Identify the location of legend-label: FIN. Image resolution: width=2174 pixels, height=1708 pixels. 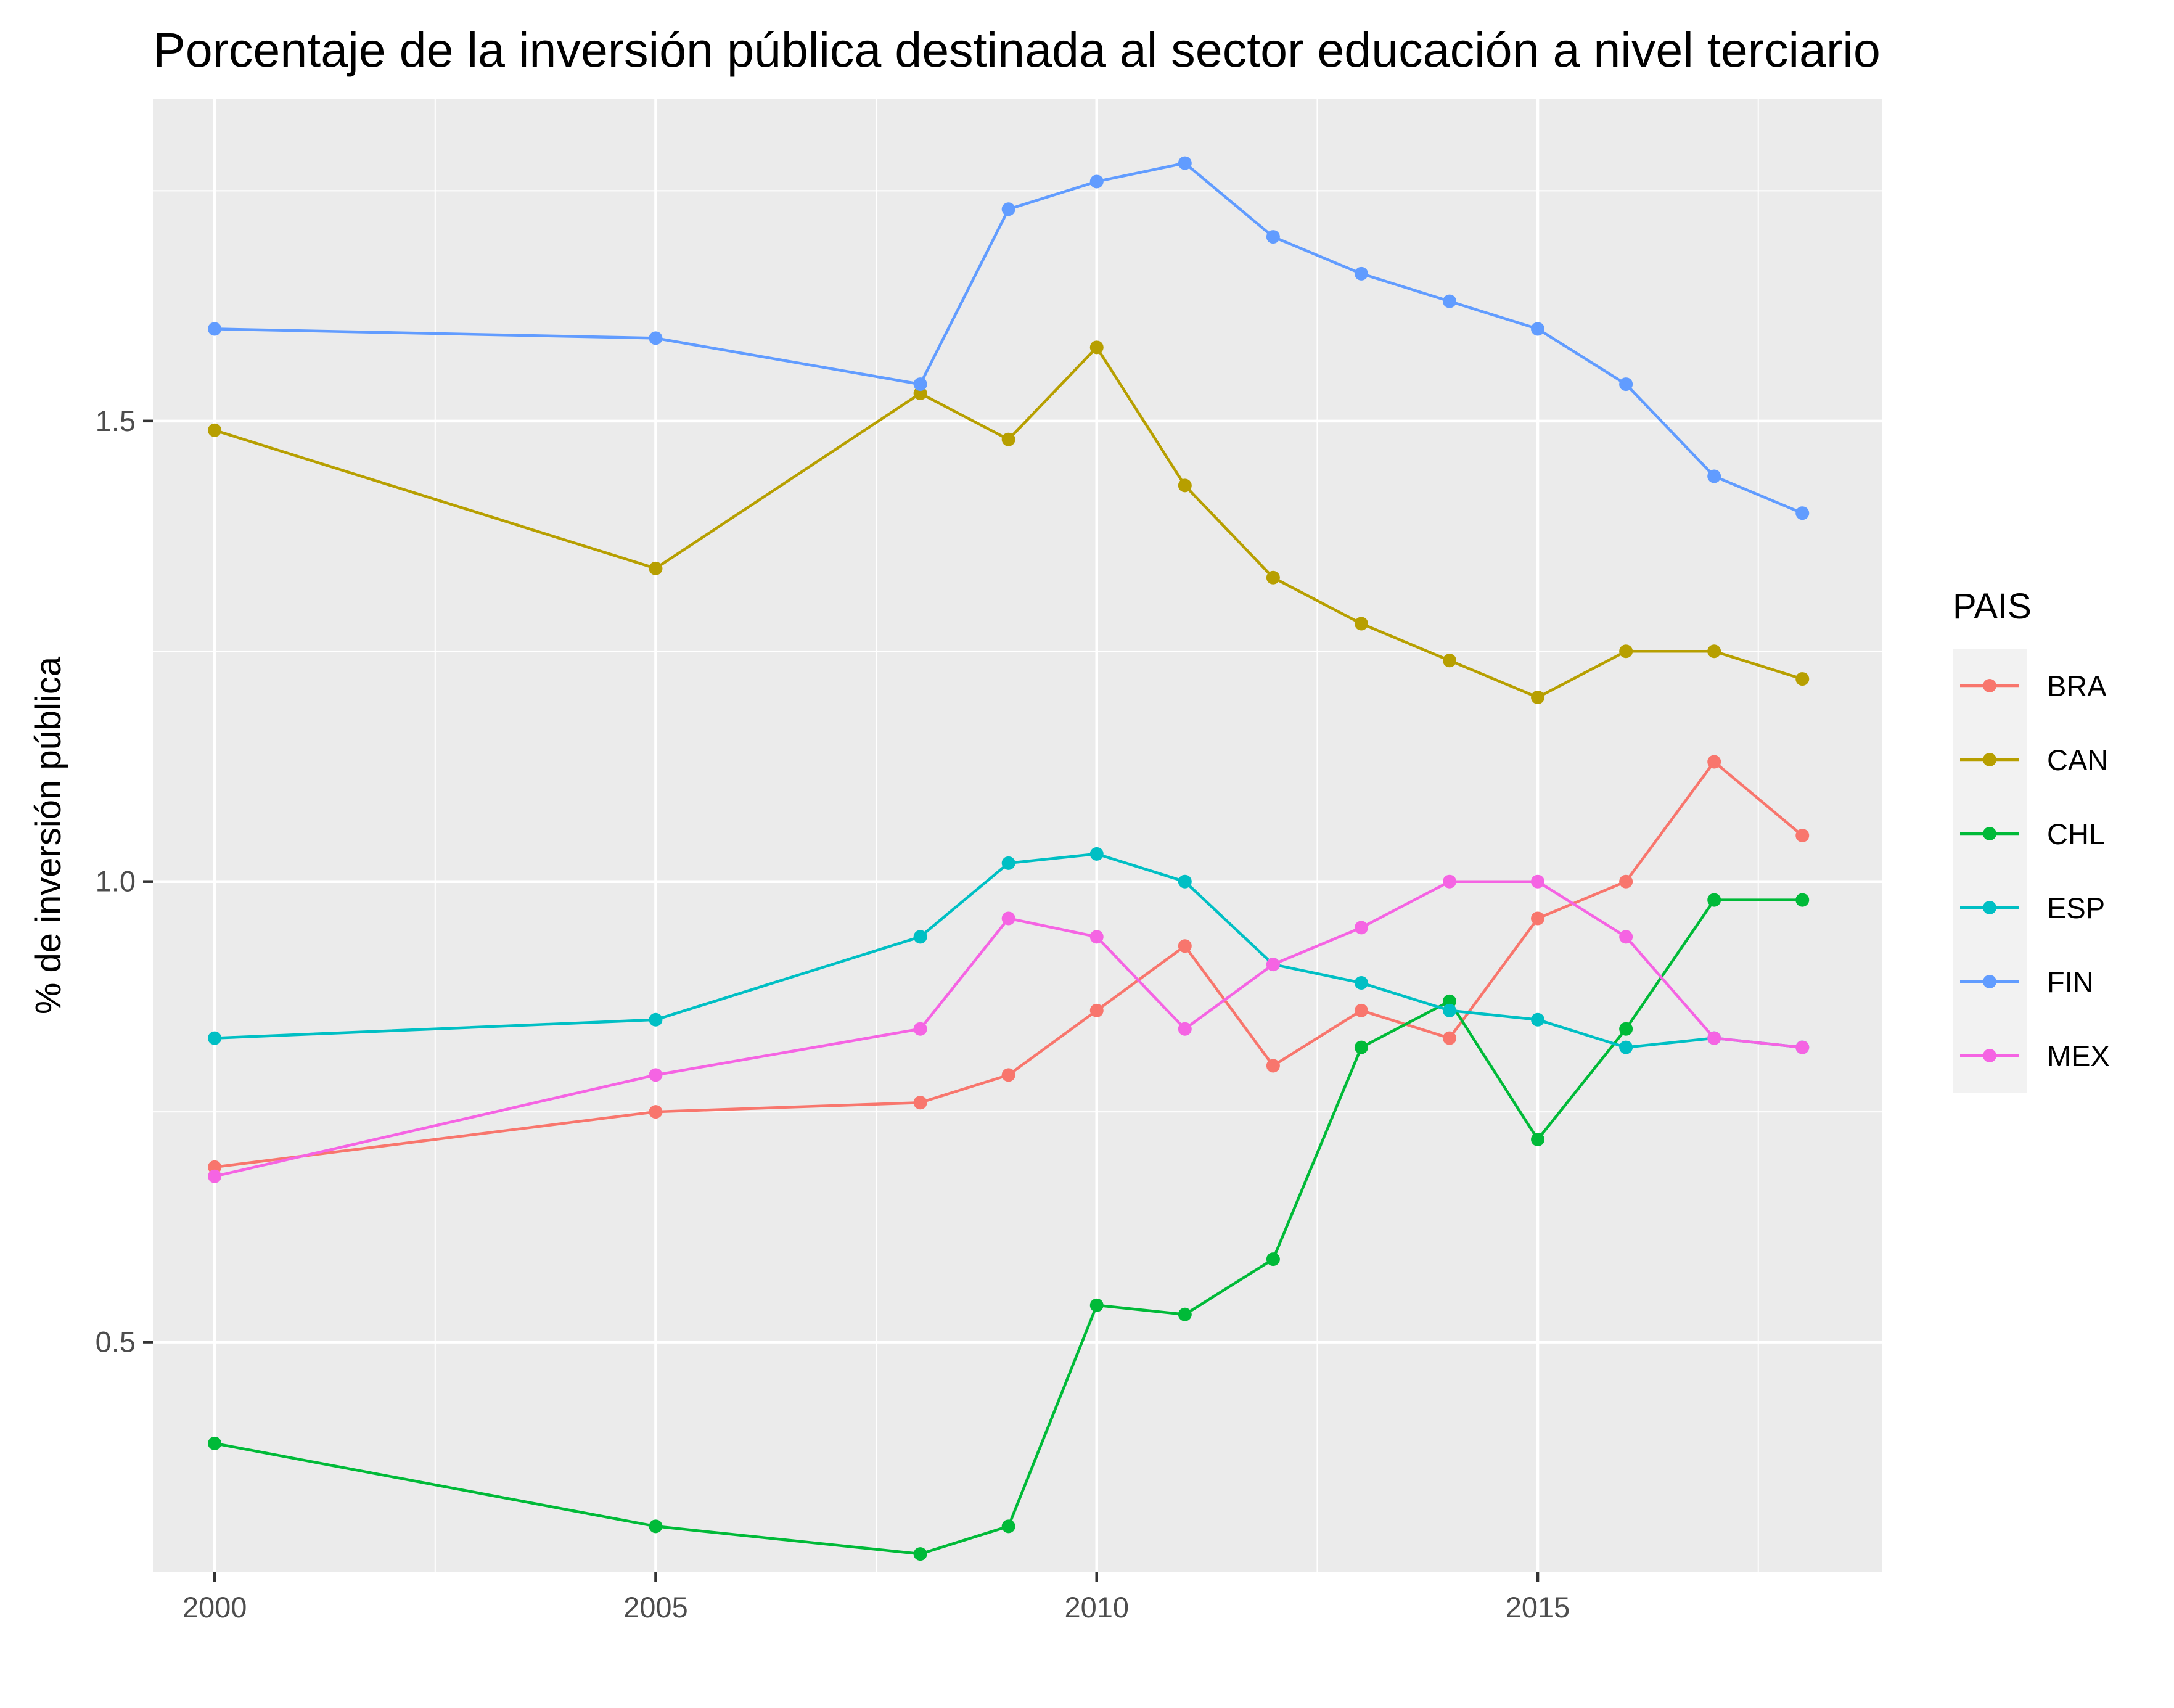
(2070, 982).